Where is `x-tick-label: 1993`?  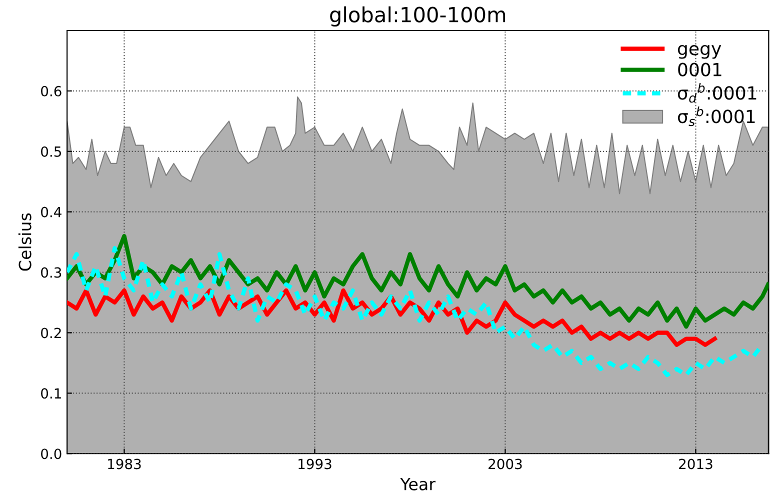 x-tick-label: 1993 is located at coordinates (315, 464).